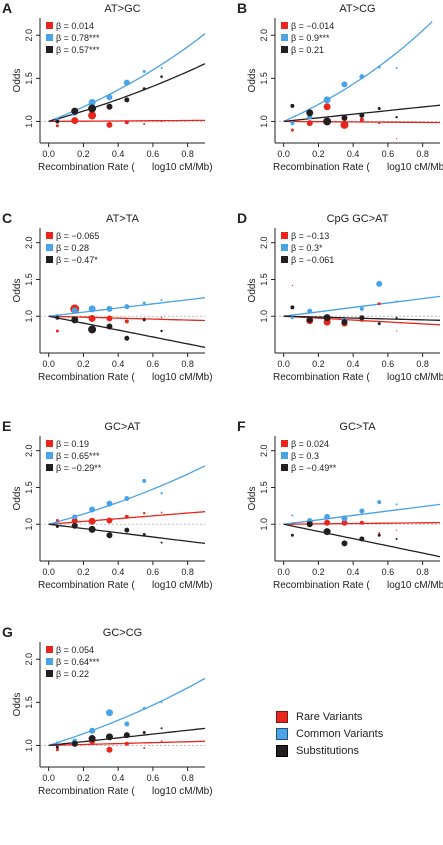  I want to click on panel-legend-label: β = 0.054, so click(75, 650).